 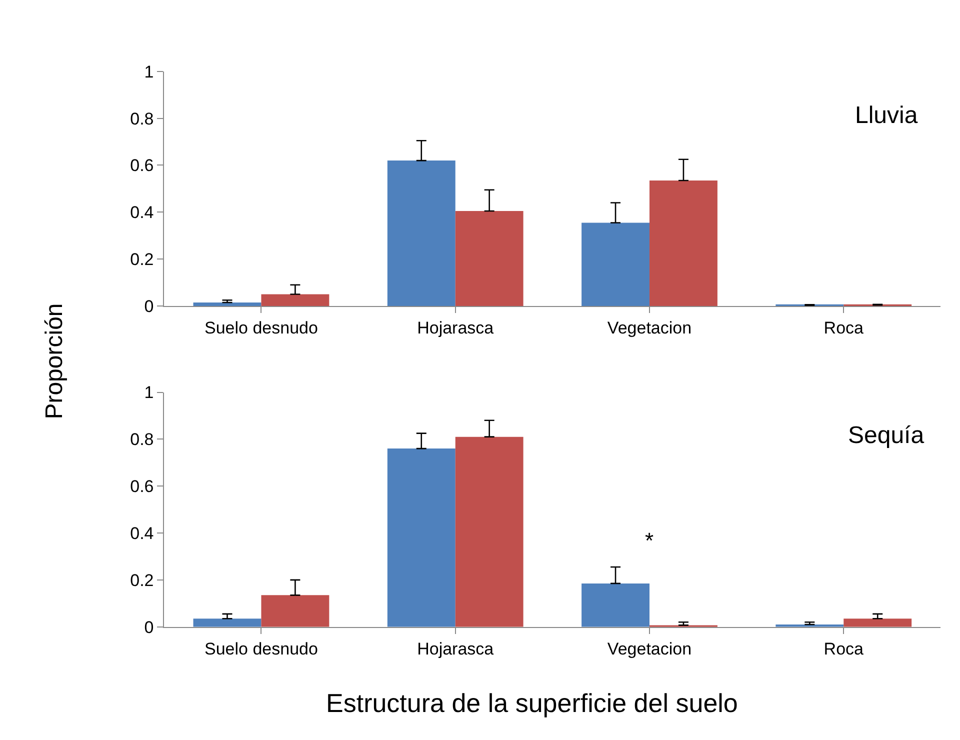 What do you see at coordinates (886, 435) in the screenshot?
I see `annotation: Sequía` at bounding box center [886, 435].